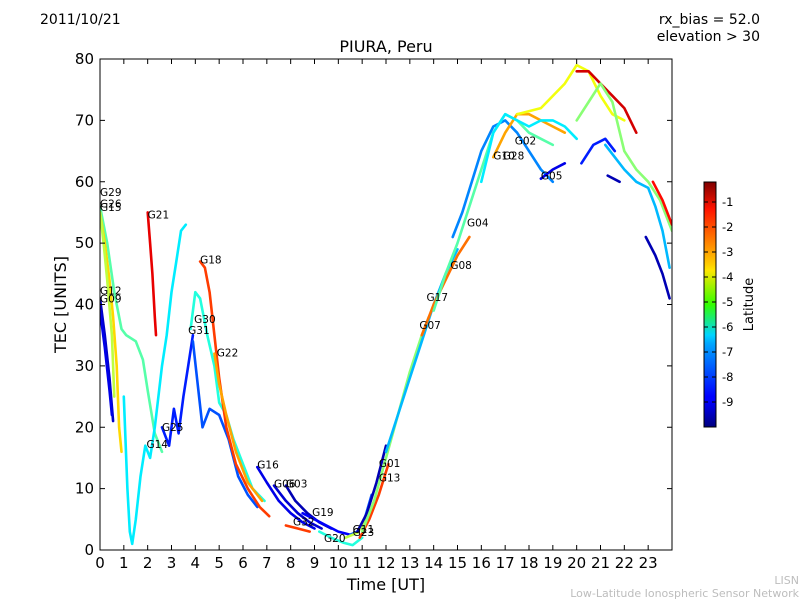 The image size is (800, 600). I want to click on x-tick-label: 20, so click(576, 563).